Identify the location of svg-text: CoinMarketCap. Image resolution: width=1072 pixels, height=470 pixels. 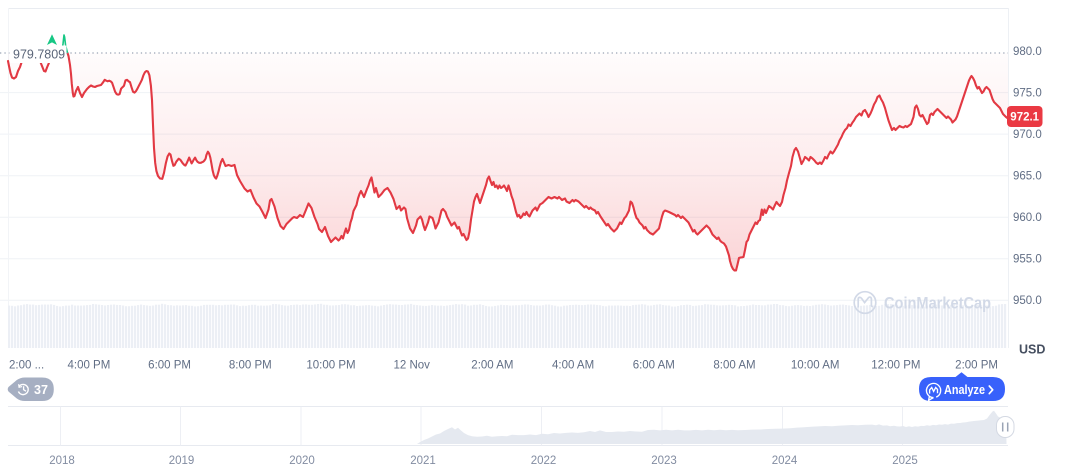
(937, 303).